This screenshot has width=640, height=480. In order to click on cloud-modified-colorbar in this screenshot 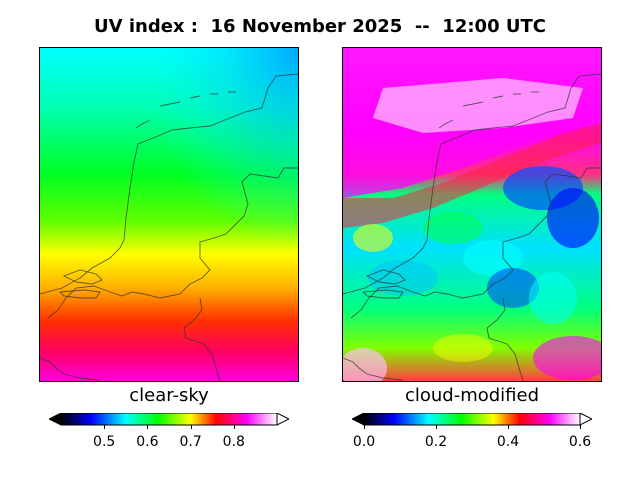, I will do `click(472, 422)`.